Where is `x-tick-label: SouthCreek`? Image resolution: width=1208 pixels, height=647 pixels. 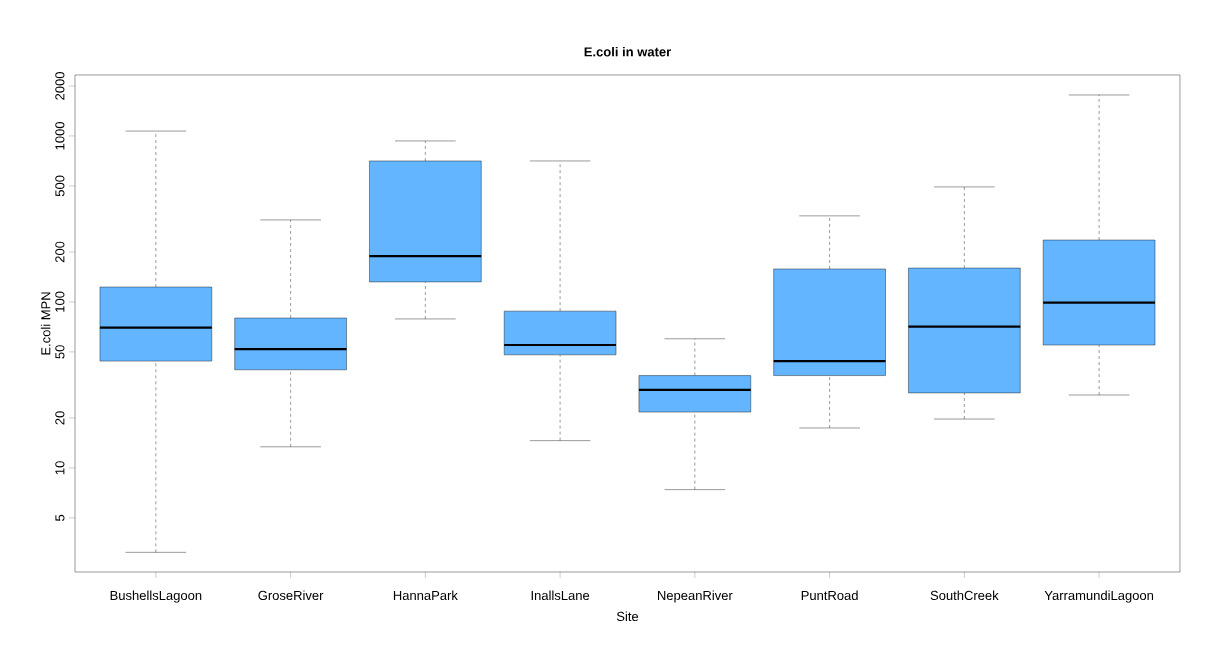
x-tick-label: SouthCreek is located at coordinates (964, 595).